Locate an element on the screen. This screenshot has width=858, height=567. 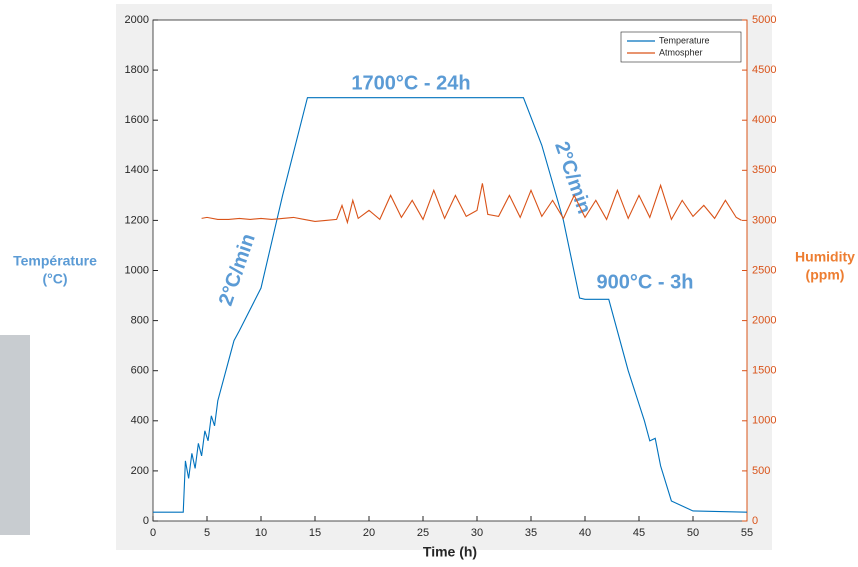
x-tick-label: 0 is located at coordinates (153, 533).